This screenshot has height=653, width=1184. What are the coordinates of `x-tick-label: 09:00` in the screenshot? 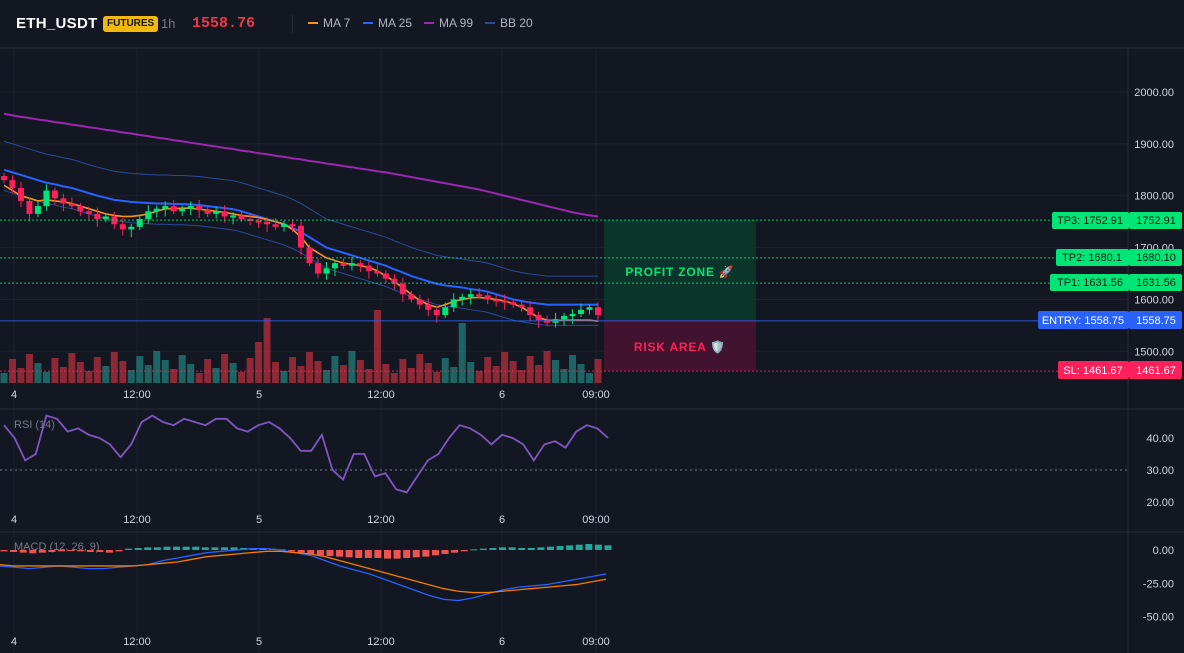 It's located at (596, 520).